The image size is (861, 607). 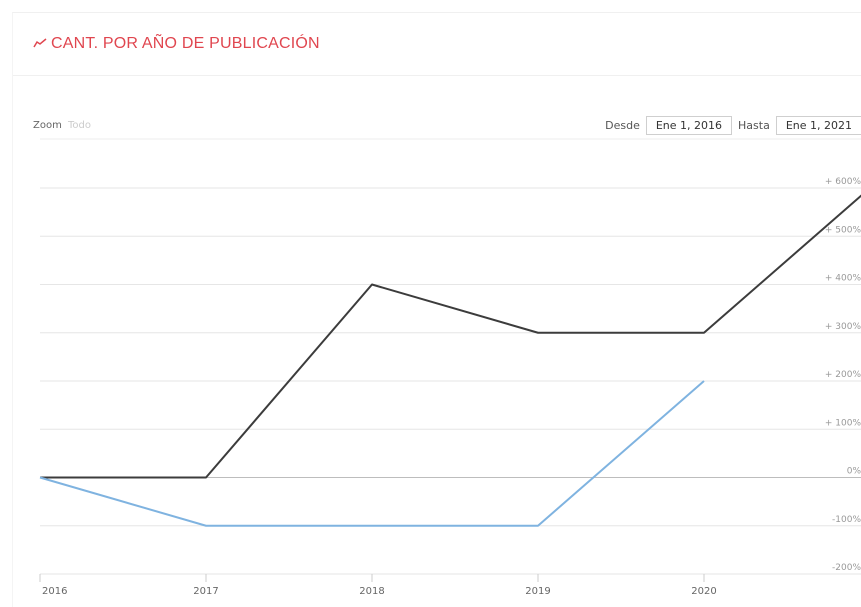 I want to click on y-tick-label: + 600%, so click(x=843, y=182).